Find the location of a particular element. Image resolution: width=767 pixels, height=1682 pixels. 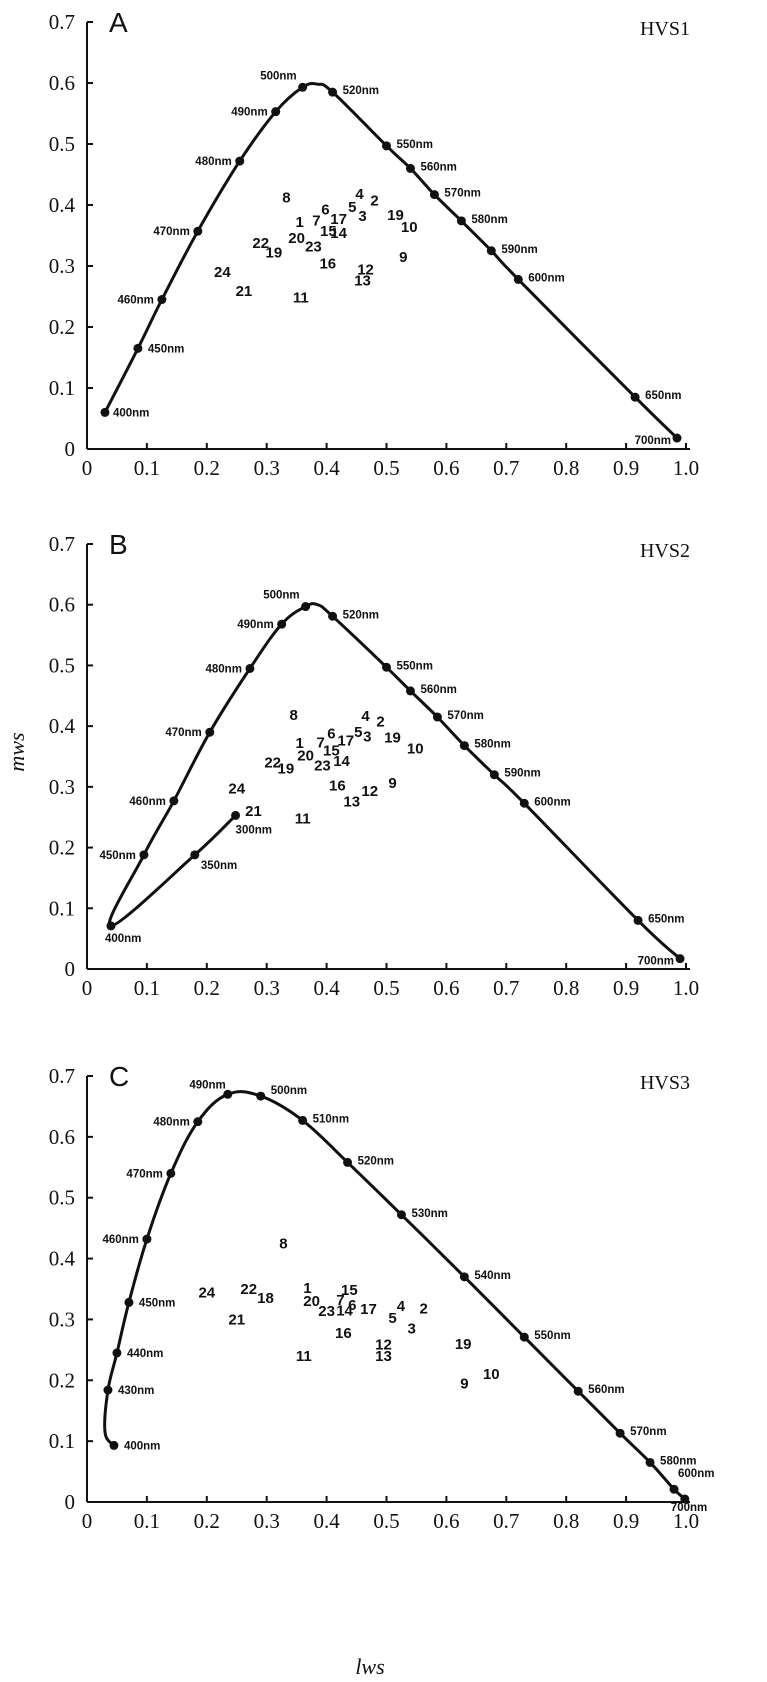

sample-point-label: 17 is located at coordinates (345, 741).